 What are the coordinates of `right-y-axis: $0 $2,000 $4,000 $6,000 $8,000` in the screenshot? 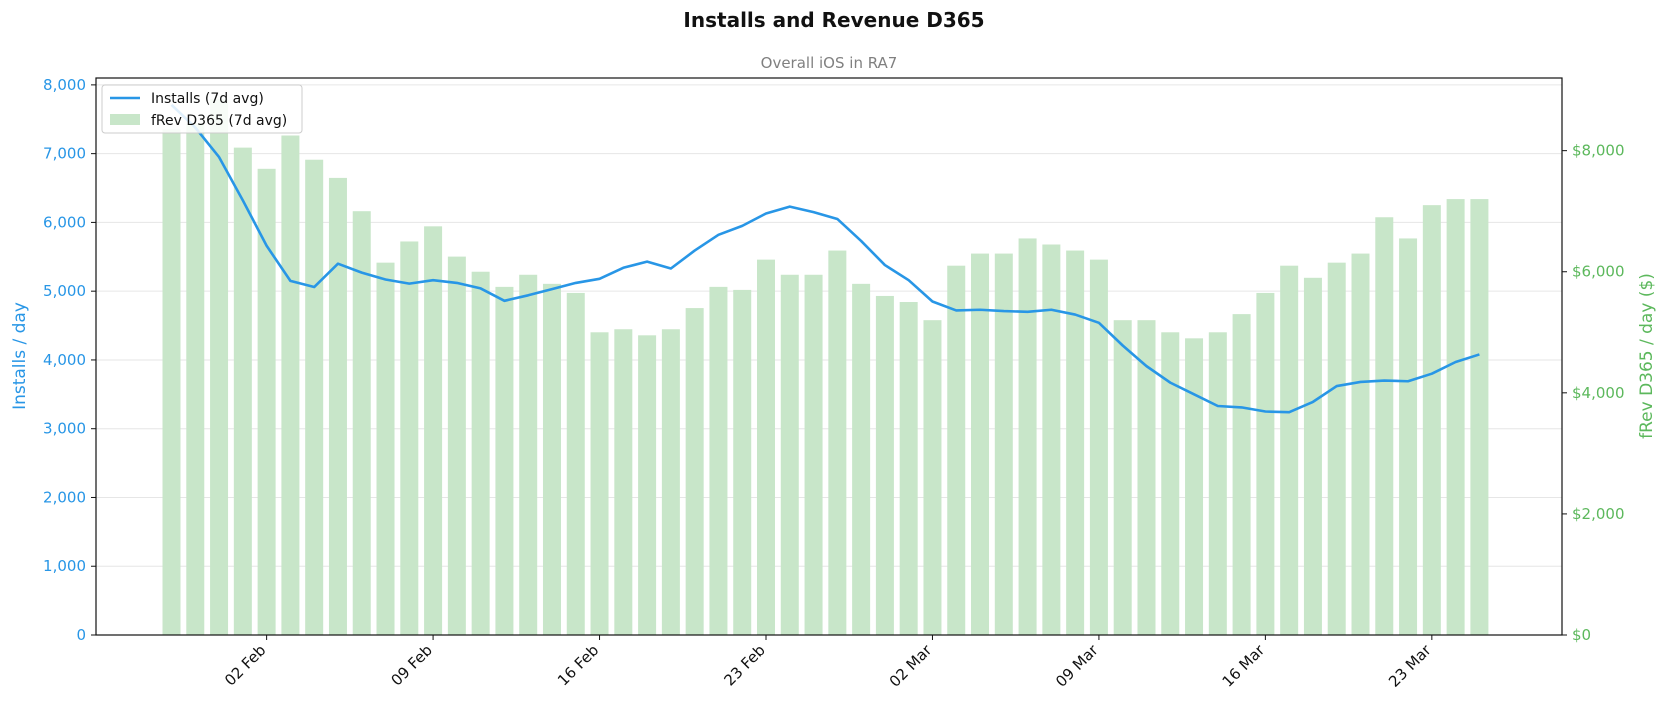 It's located at (1593, 393).